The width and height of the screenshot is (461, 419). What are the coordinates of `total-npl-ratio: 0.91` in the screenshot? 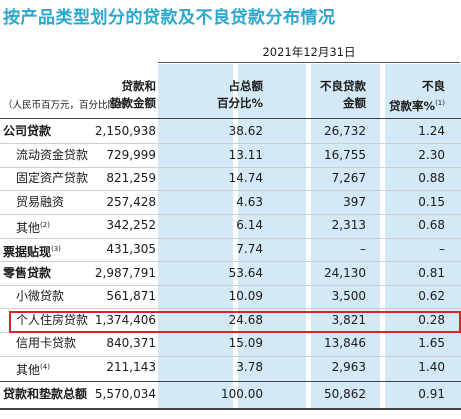 It's located at (431, 394).